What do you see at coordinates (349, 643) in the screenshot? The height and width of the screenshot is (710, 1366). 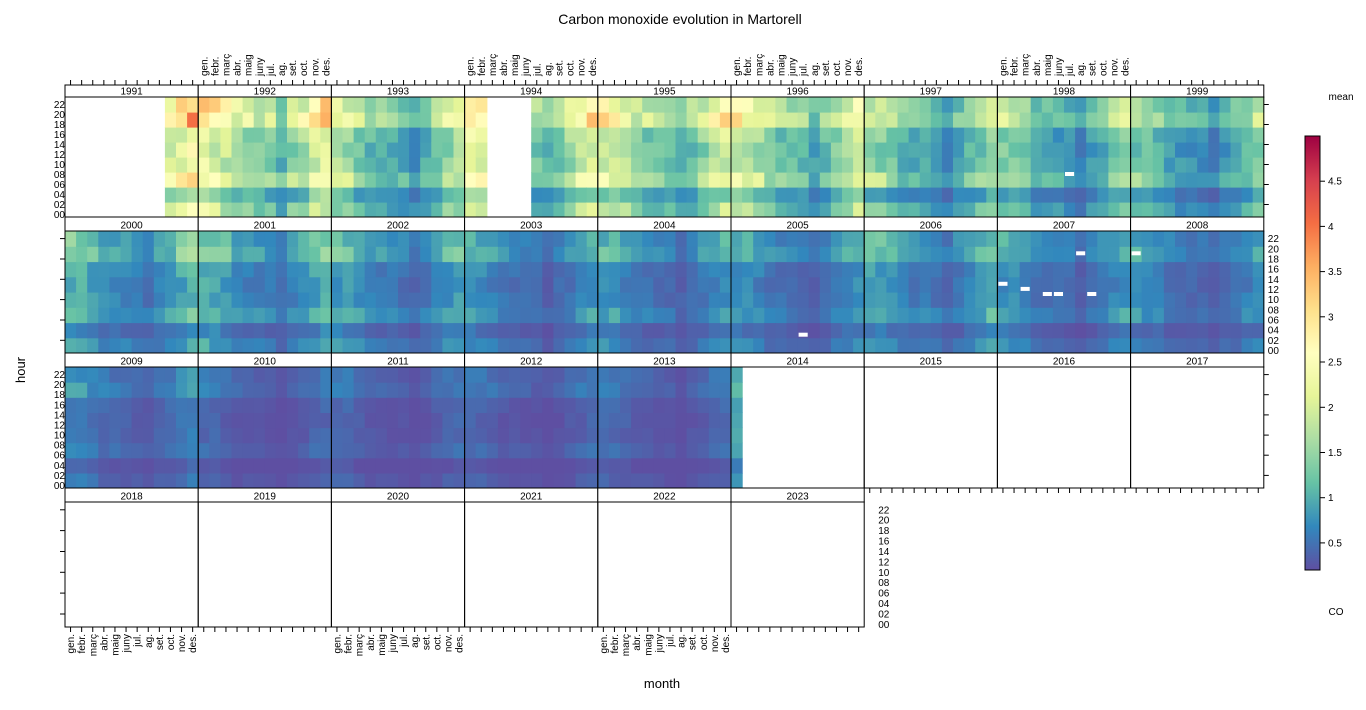 I see `month-tick-label: febr.` at bounding box center [349, 643].